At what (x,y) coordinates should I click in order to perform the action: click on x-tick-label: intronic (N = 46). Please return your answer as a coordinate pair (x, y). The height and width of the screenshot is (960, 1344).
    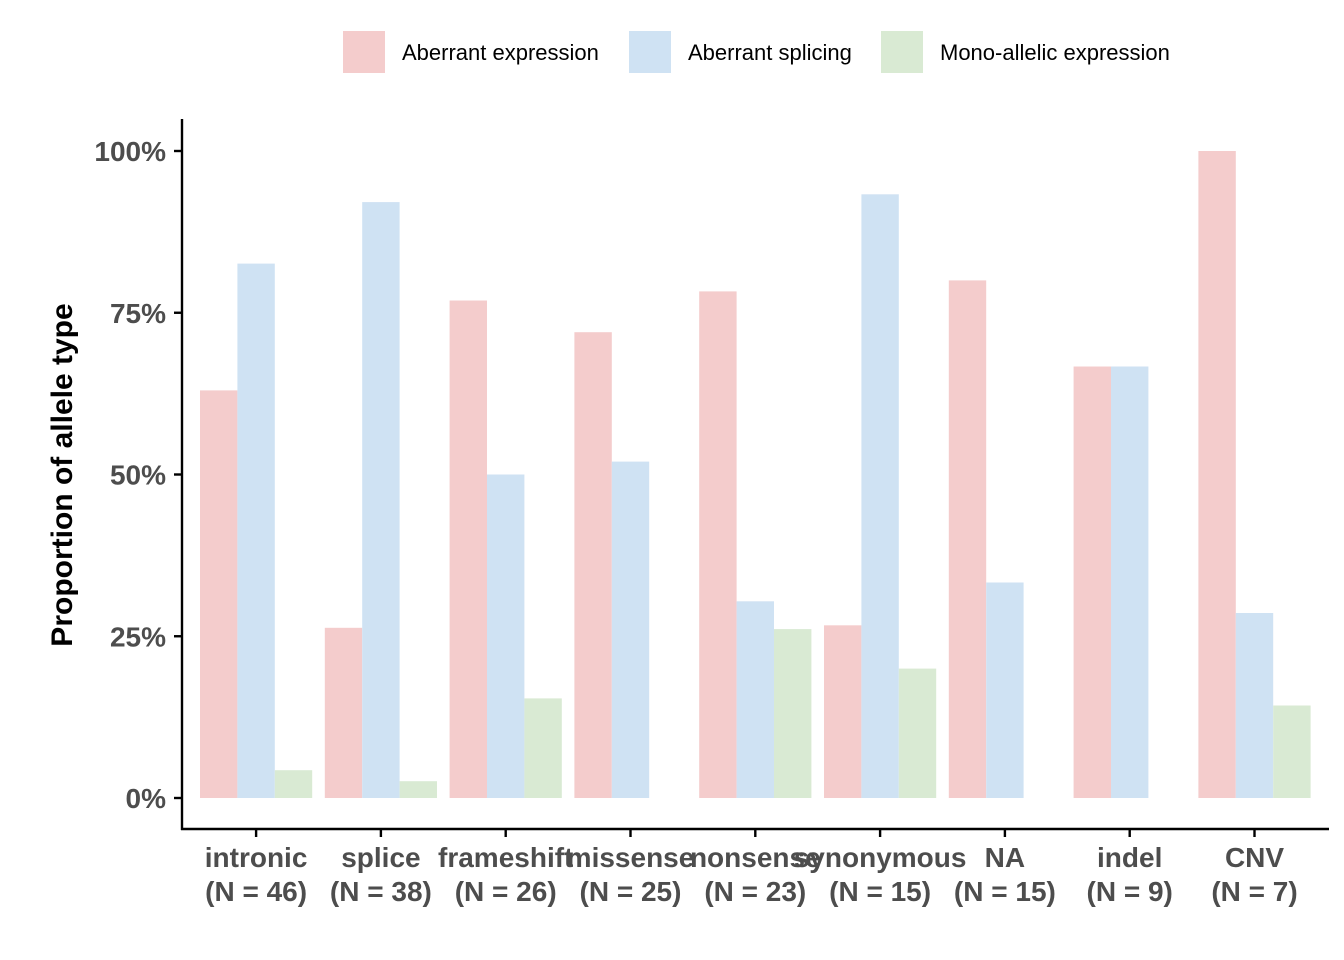
    Looking at the image, I should click on (256, 874).